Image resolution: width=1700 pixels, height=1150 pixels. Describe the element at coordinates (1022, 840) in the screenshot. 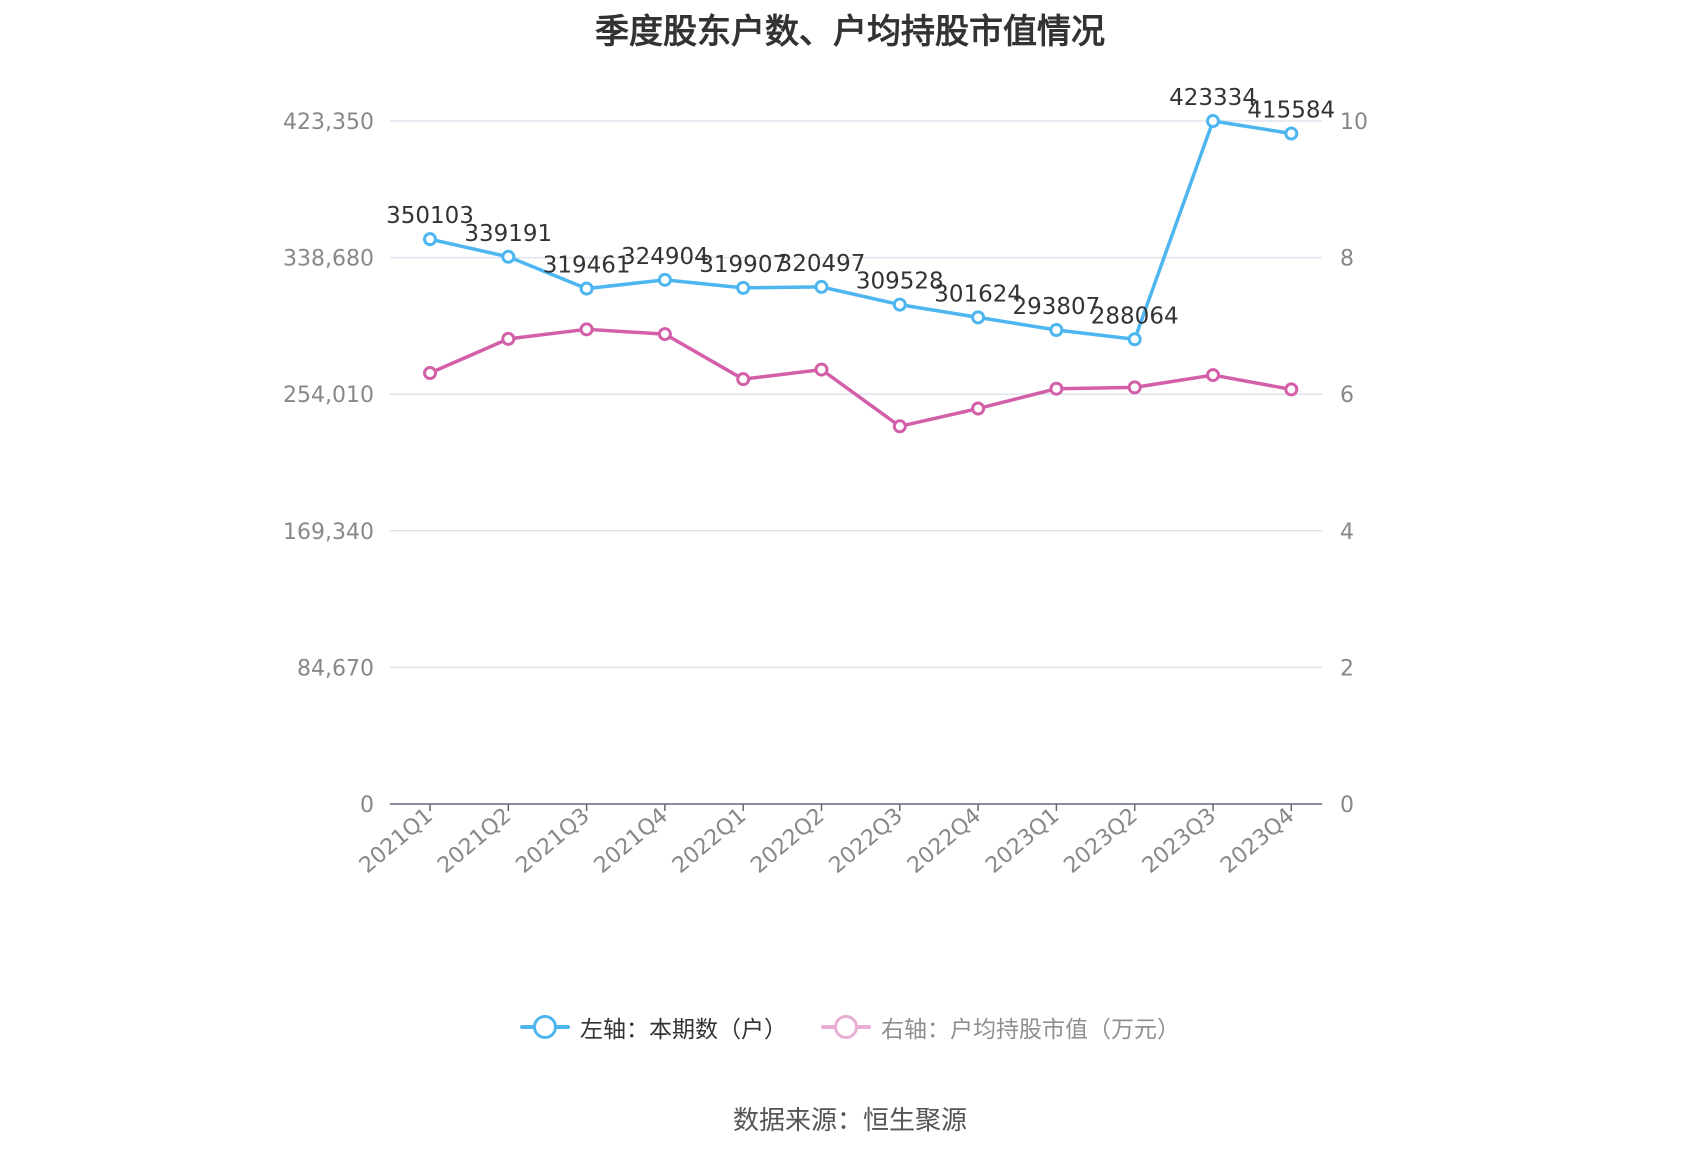

I see `x-axis-tick: 2023Q1` at that location.